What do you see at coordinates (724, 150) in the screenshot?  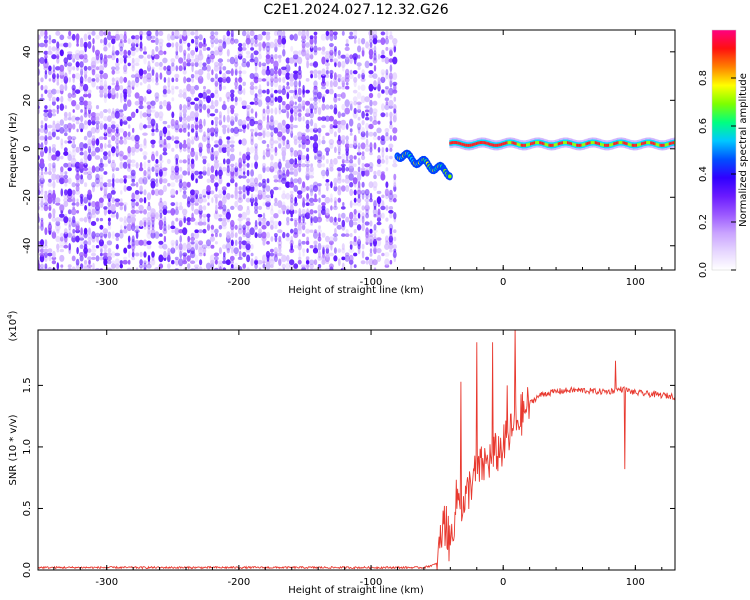 I see `colorbar-frame` at bounding box center [724, 150].